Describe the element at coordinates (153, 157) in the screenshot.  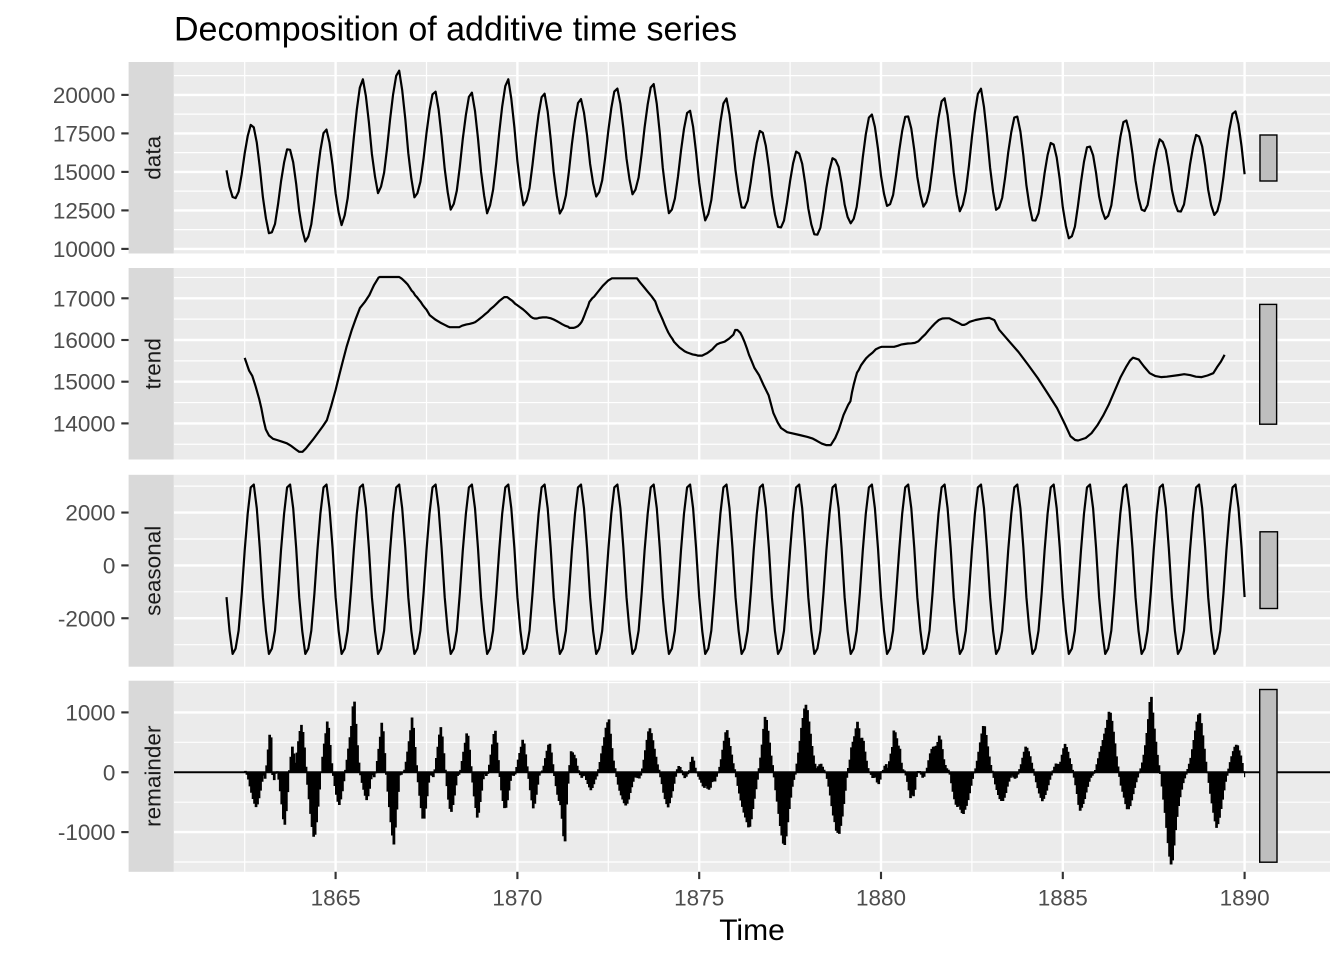
I see `svg-text: data` at that location.